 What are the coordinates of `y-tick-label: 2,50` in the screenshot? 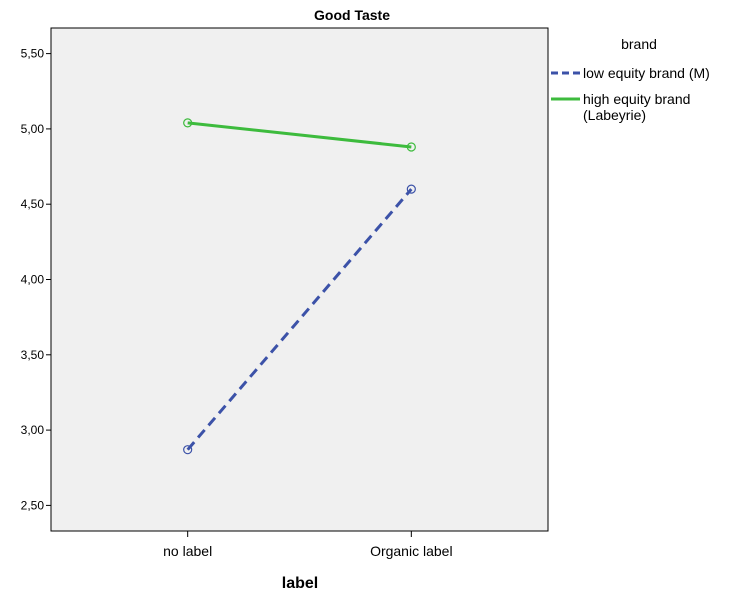 It's located at (33, 505).